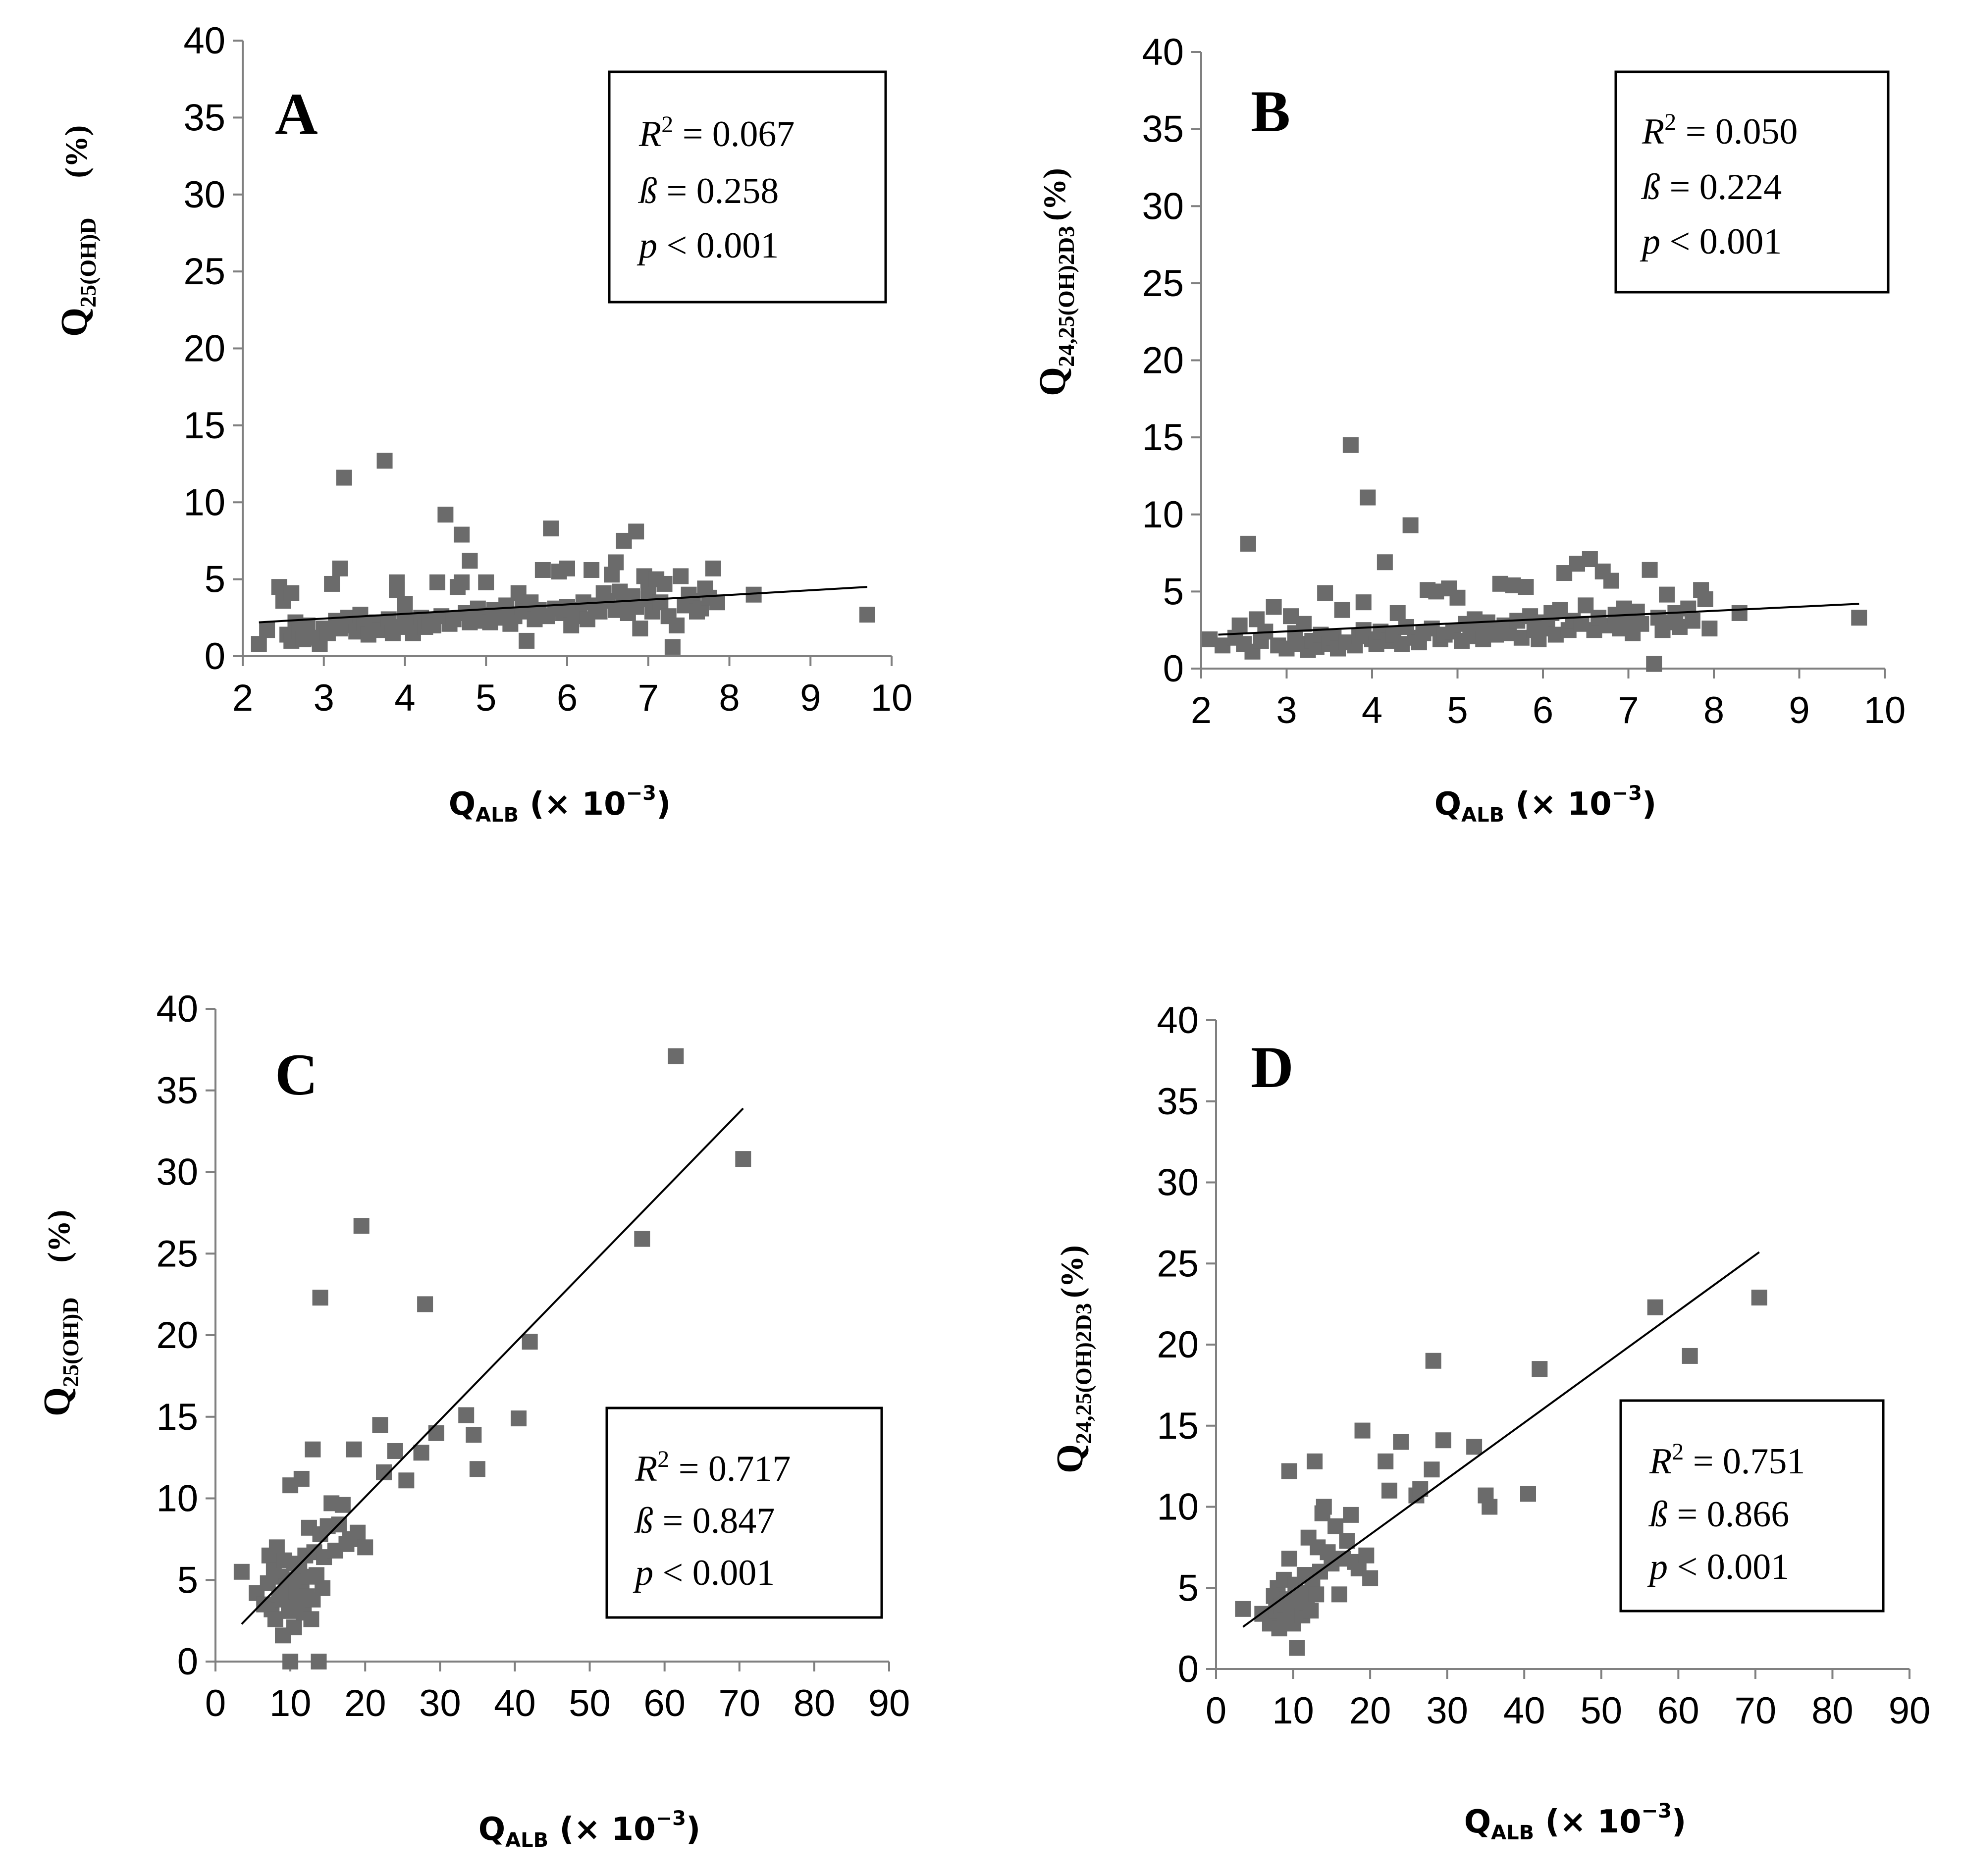 Image resolution: width=1962 pixels, height=1876 pixels. Describe the element at coordinates (486, 698) in the screenshot. I see `x-tick-label: 5` at that location.